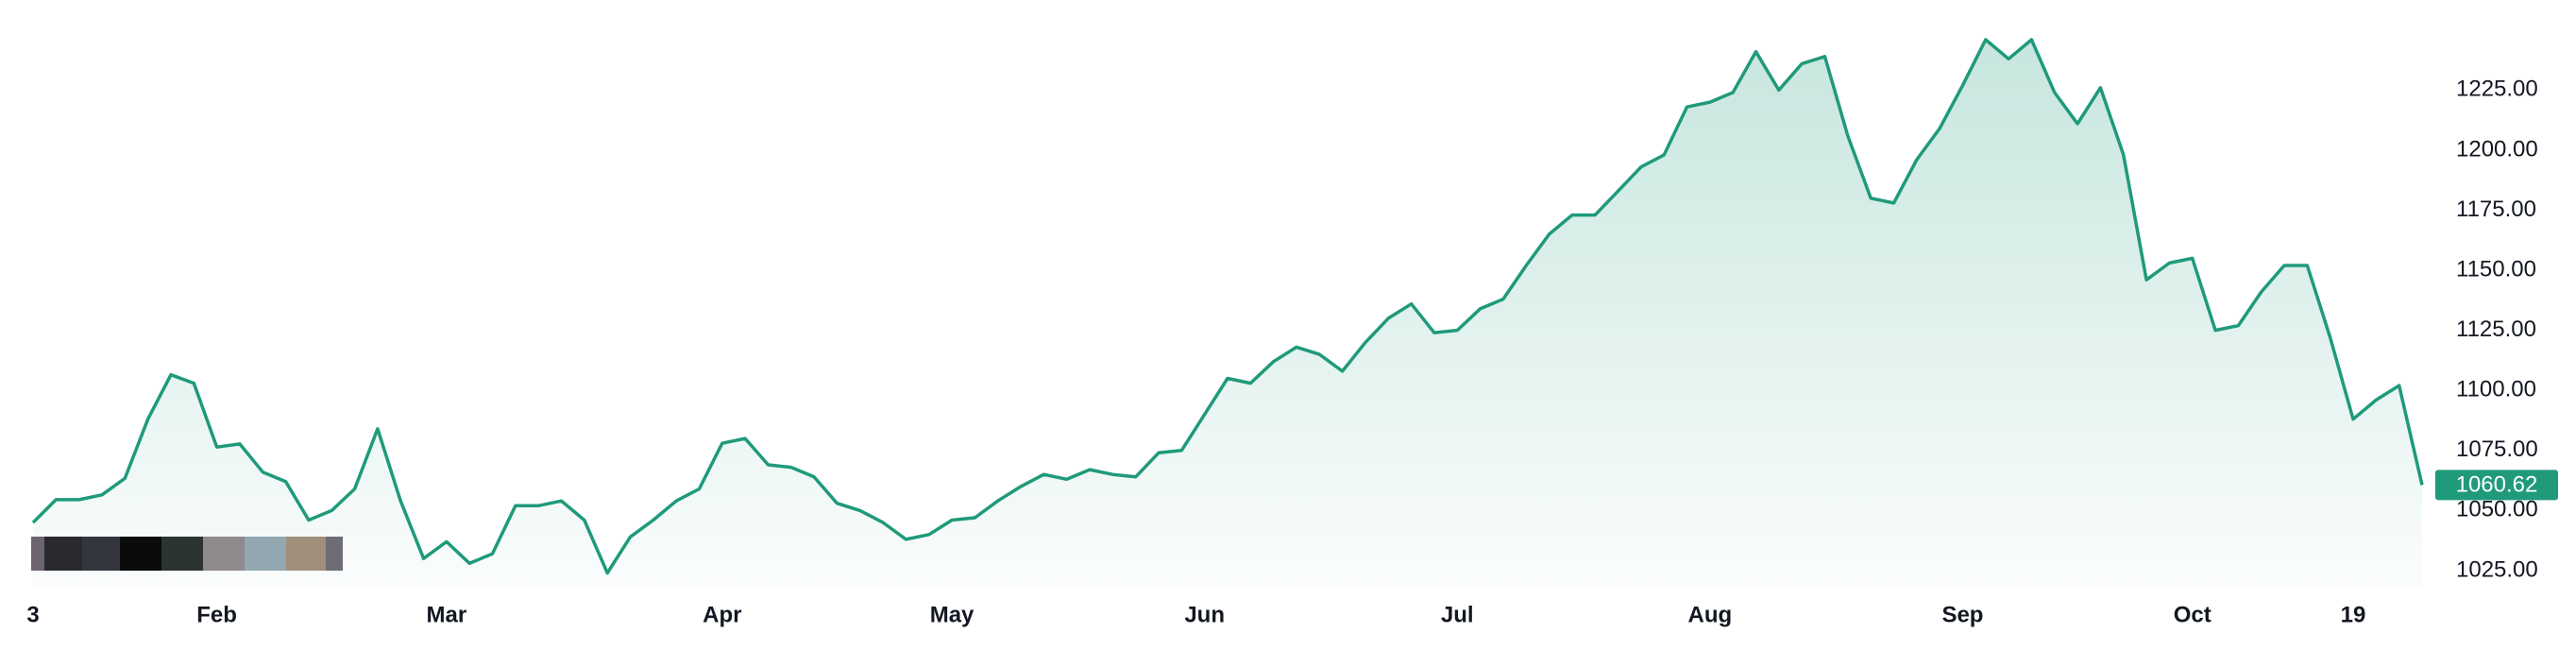  Describe the element at coordinates (2497, 149) in the screenshot. I see `y-tick-label: 1200.00` at that location.